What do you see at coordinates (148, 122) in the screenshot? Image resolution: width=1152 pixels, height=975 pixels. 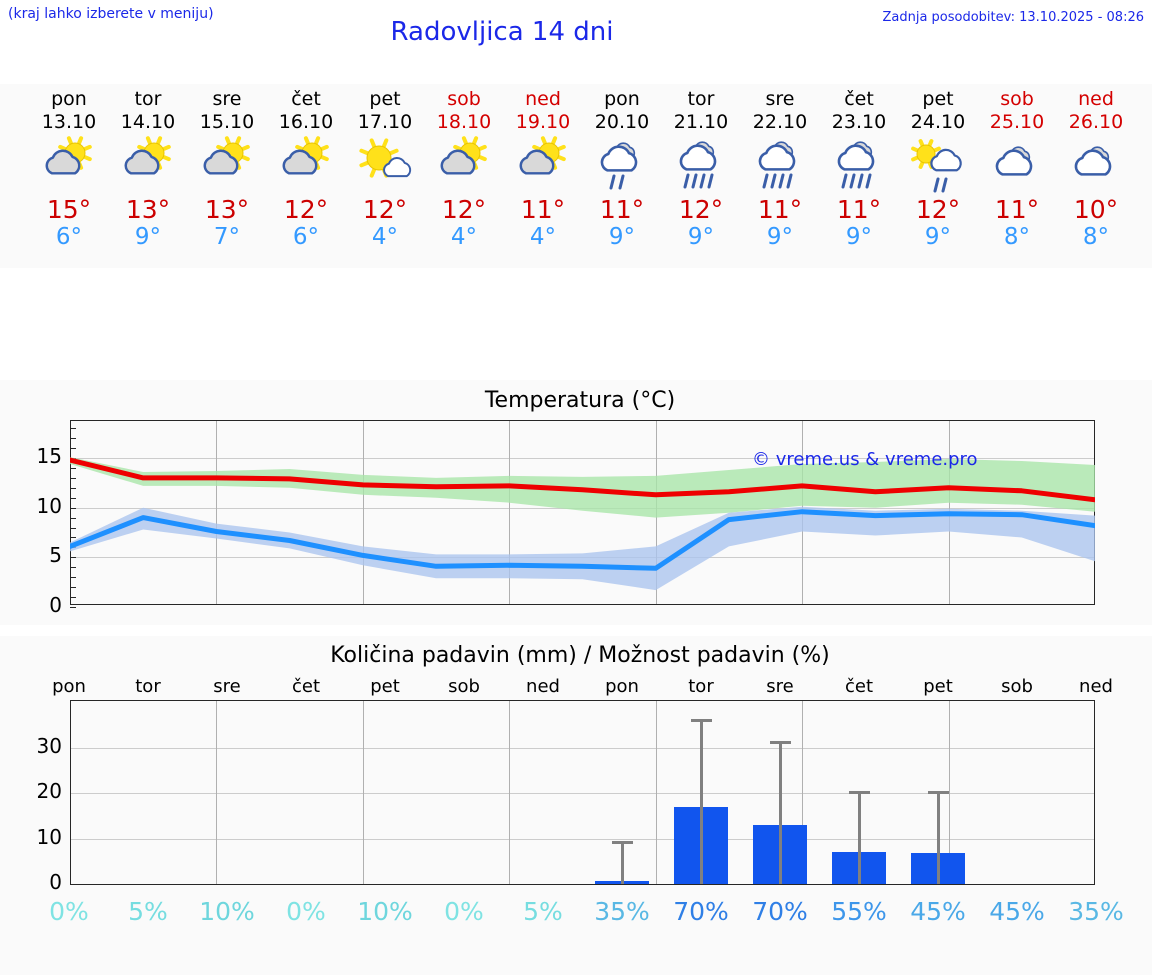 I see `day-date-label: 14.10` at bounding box center [148, 122].